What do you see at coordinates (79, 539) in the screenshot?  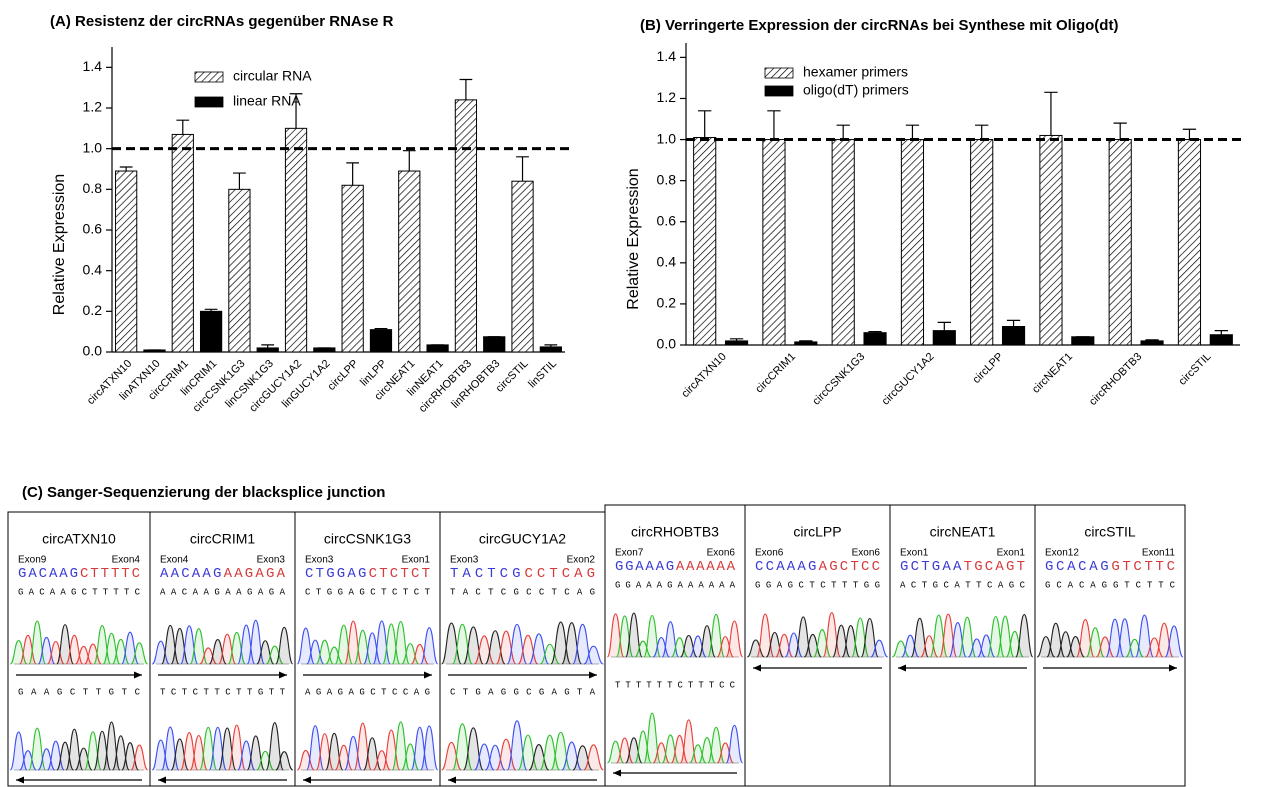 I see `panel-name: circATXN10` at bounding box center [79, 539].